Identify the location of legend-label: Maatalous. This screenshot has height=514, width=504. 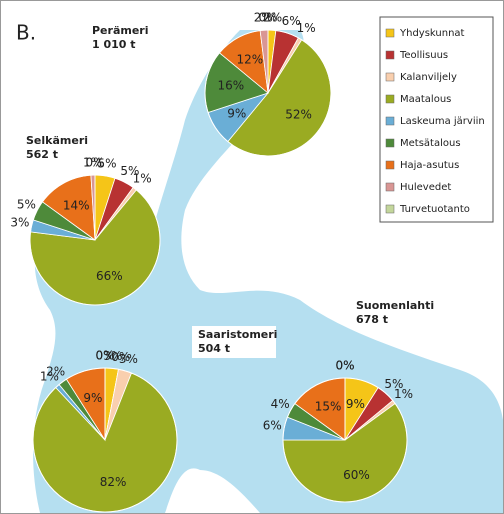
(425, 99).